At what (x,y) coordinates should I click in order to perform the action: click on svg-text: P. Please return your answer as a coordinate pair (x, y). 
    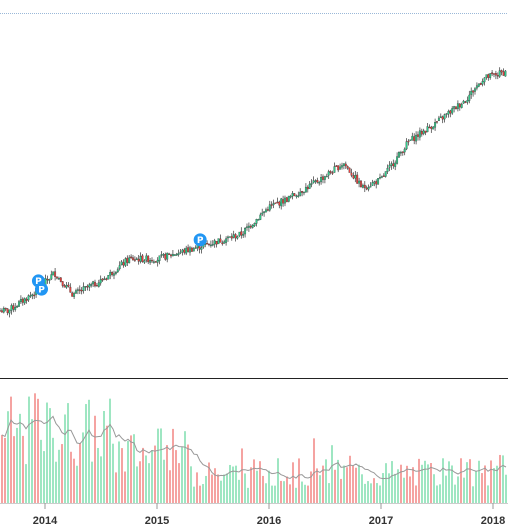
    Looking at the image, I should click on (38, 282).